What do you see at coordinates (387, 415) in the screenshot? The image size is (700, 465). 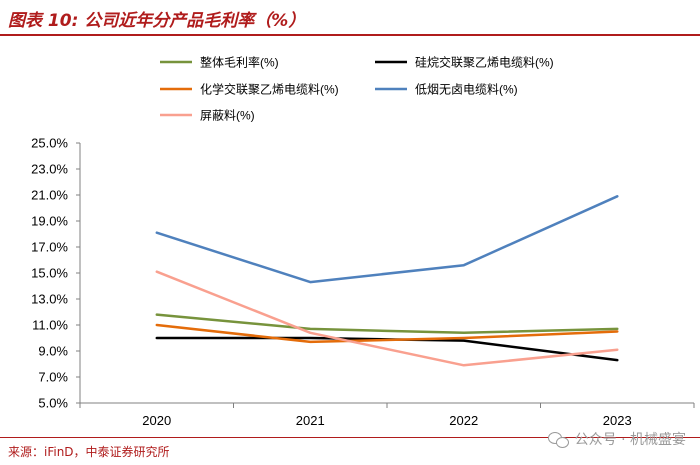 I see `x-axis: 2020 2021 2022 2023` at bounding box center [387, 415].